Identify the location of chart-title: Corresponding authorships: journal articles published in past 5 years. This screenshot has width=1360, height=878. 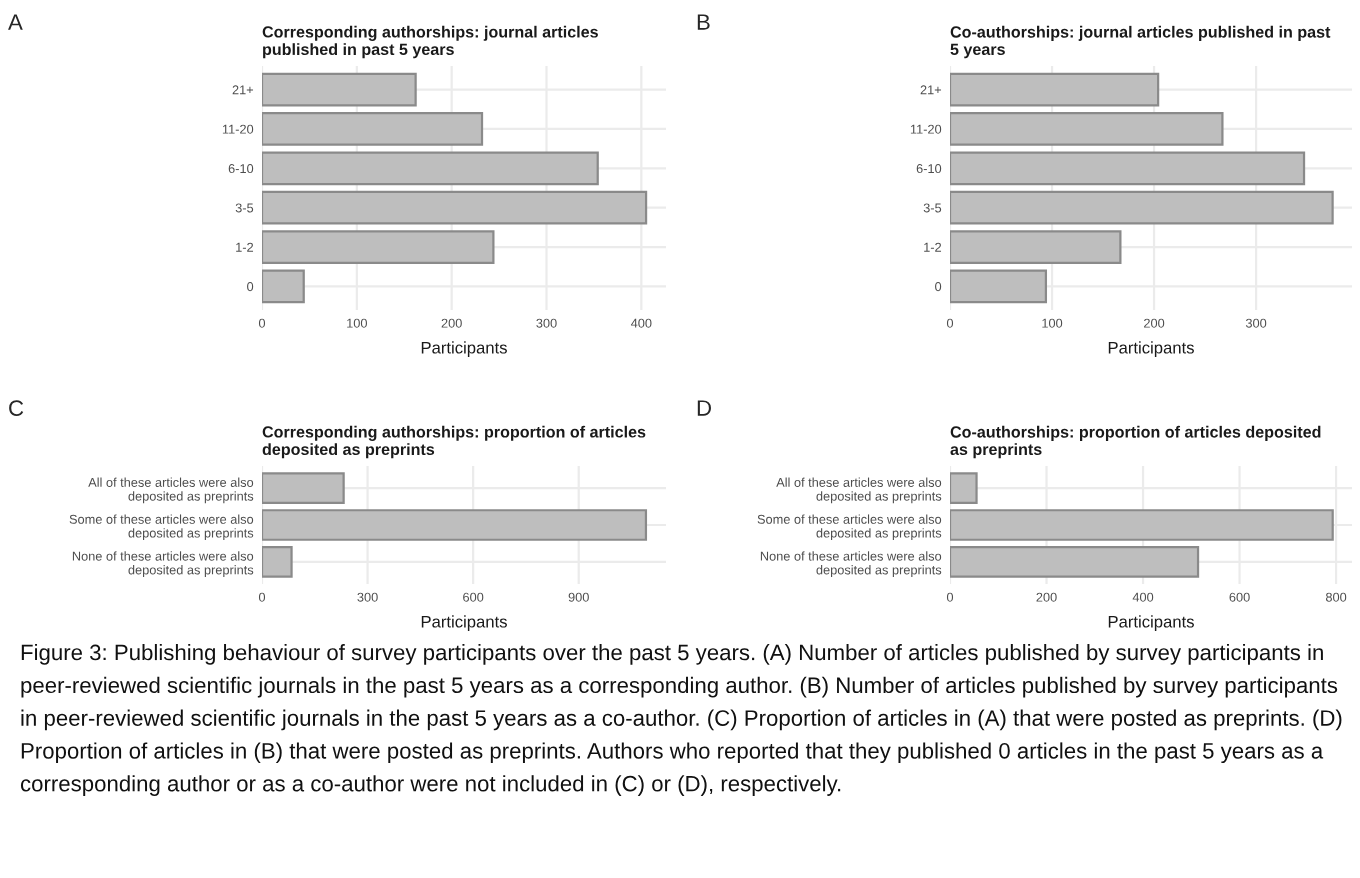
(430, 42).